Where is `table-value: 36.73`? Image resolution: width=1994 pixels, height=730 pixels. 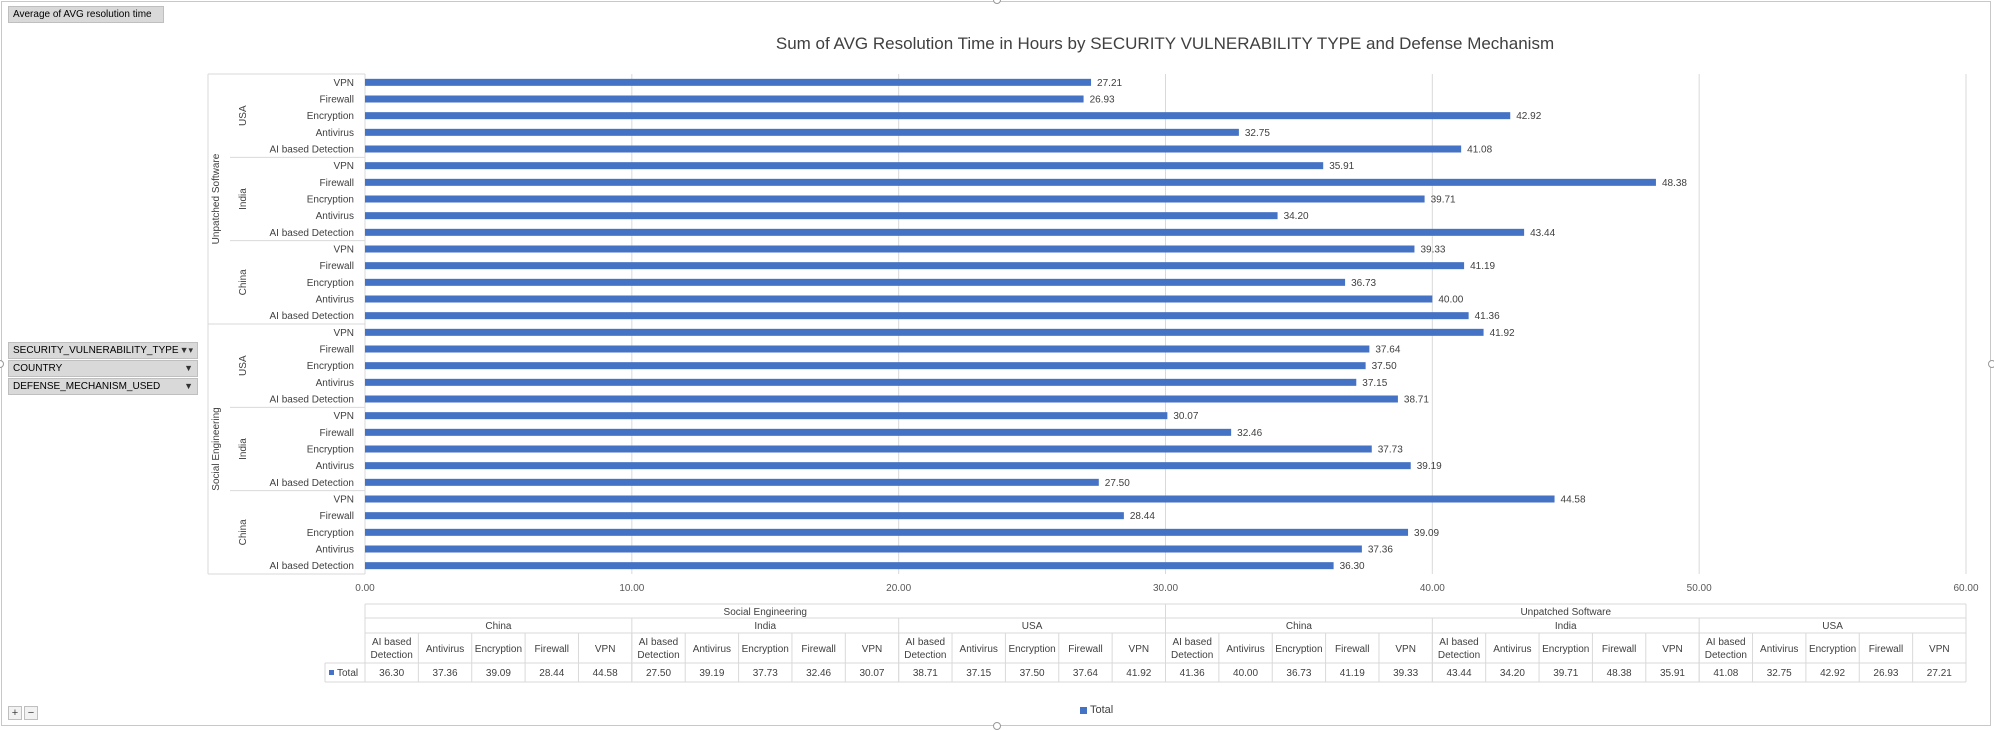 table-value: 36.73 is located at coordinates (1298, 673).